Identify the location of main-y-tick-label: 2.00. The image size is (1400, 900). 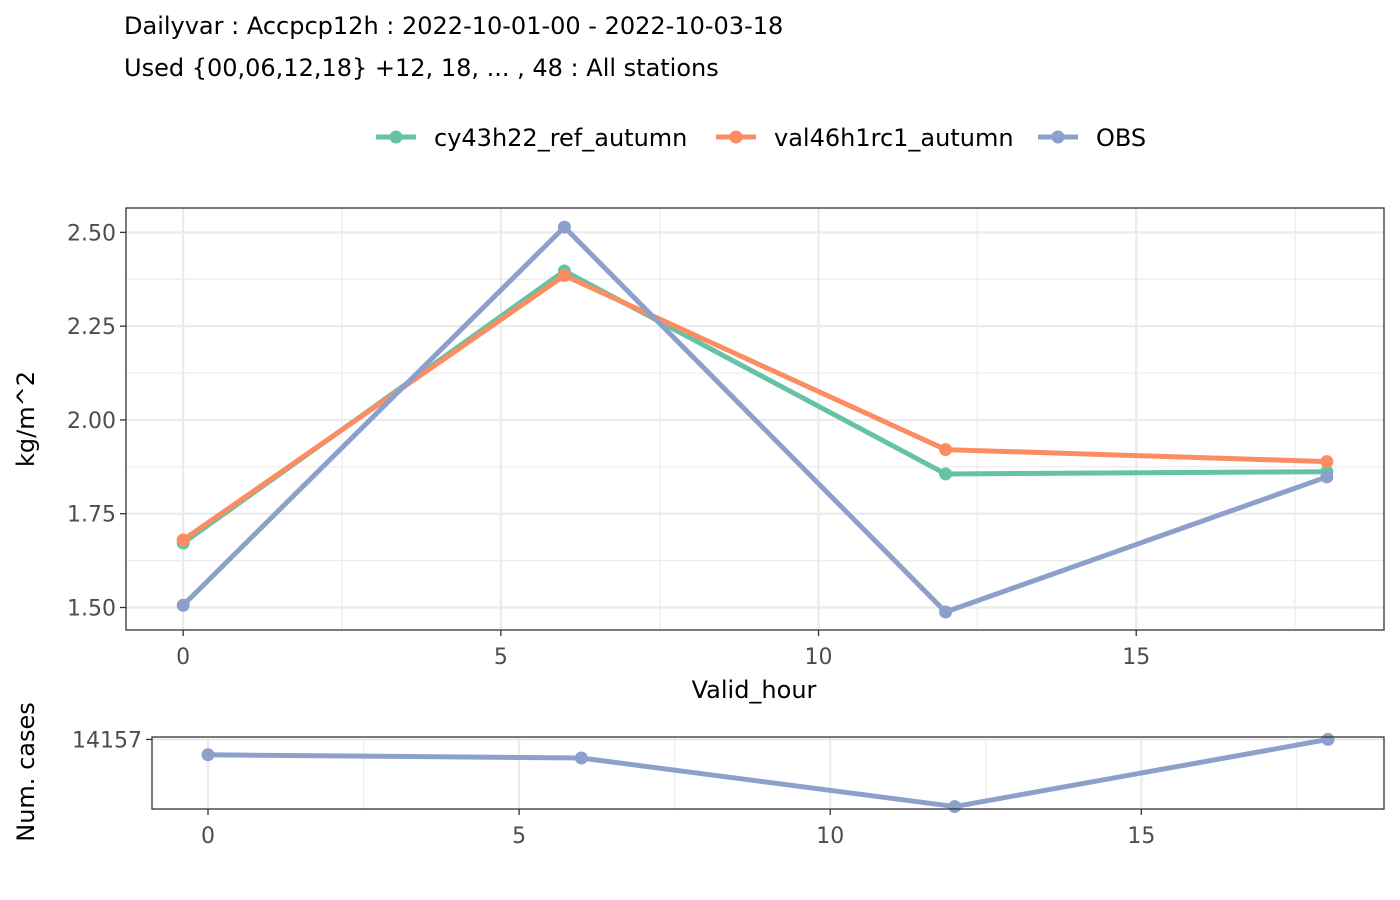
(91, 421).